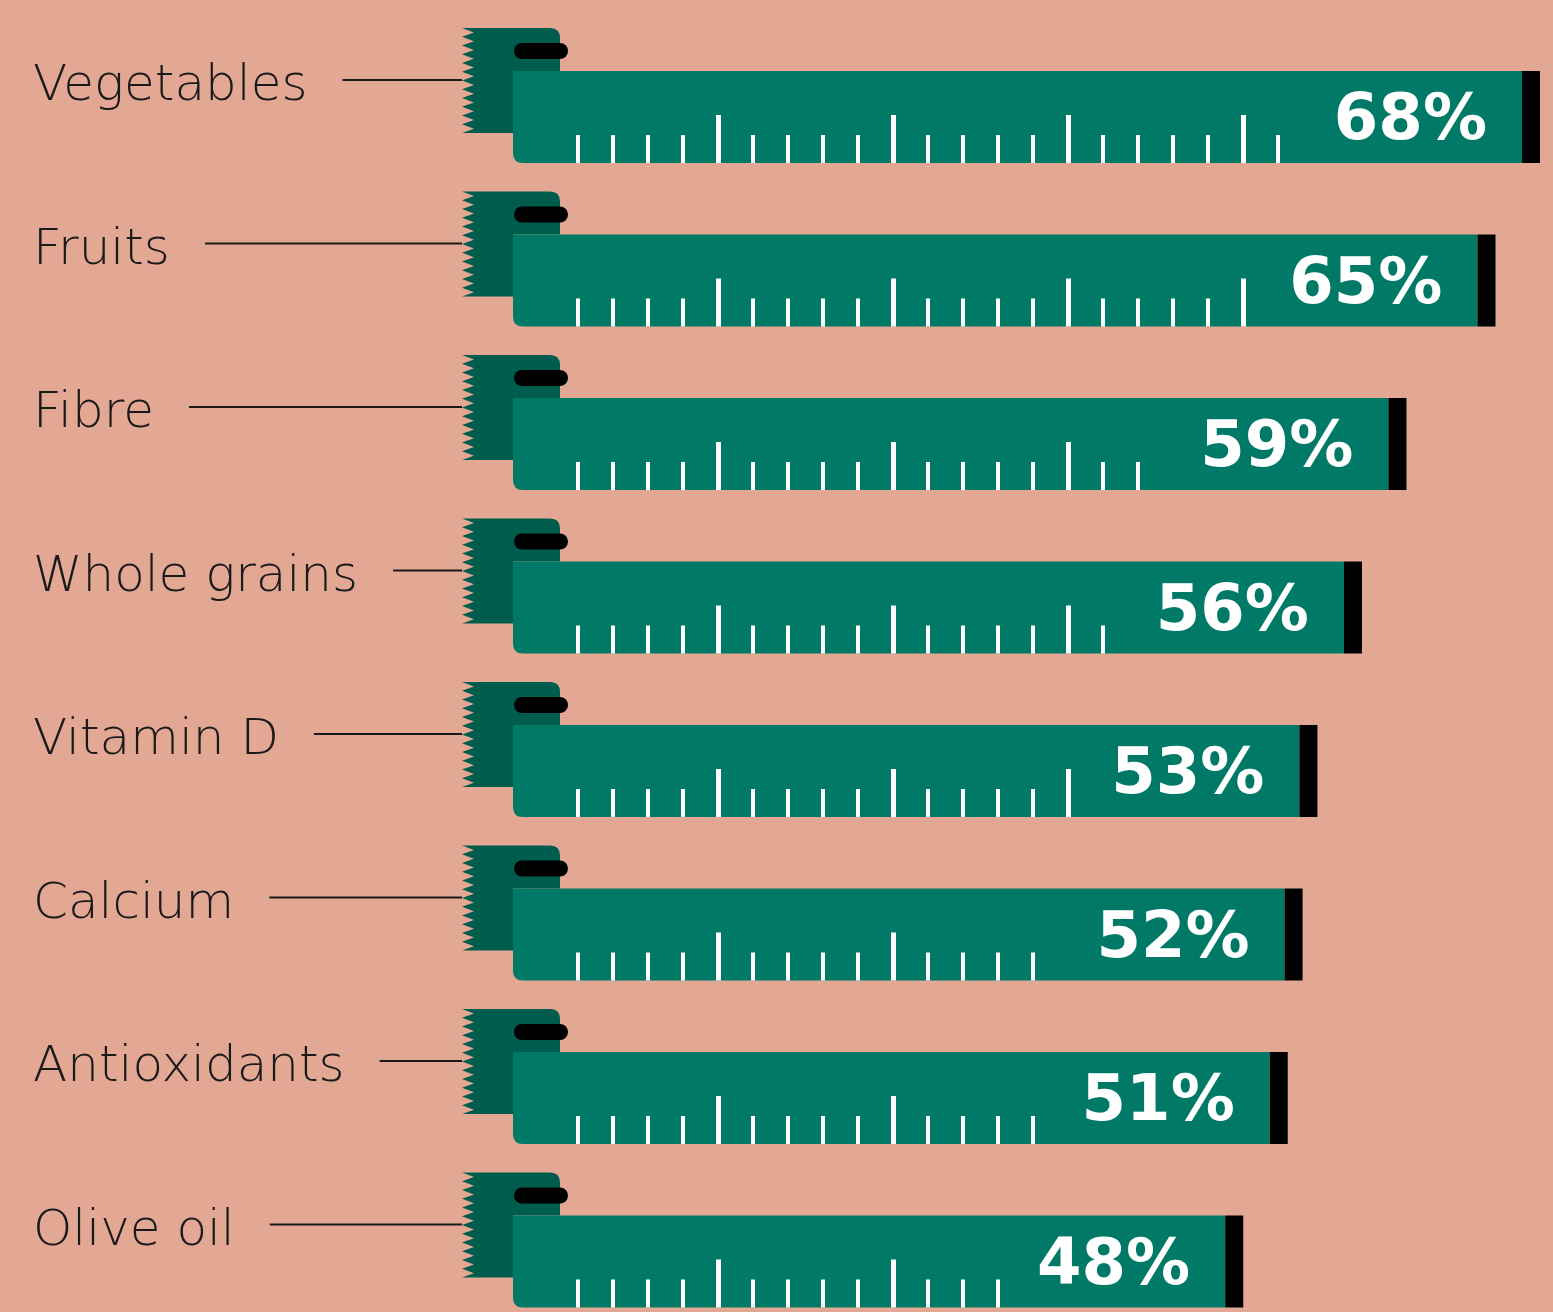 The width and height of the screenshot is (1553, 1312). I want to click on y-tick-label: Whole grains, so click(196, 573).